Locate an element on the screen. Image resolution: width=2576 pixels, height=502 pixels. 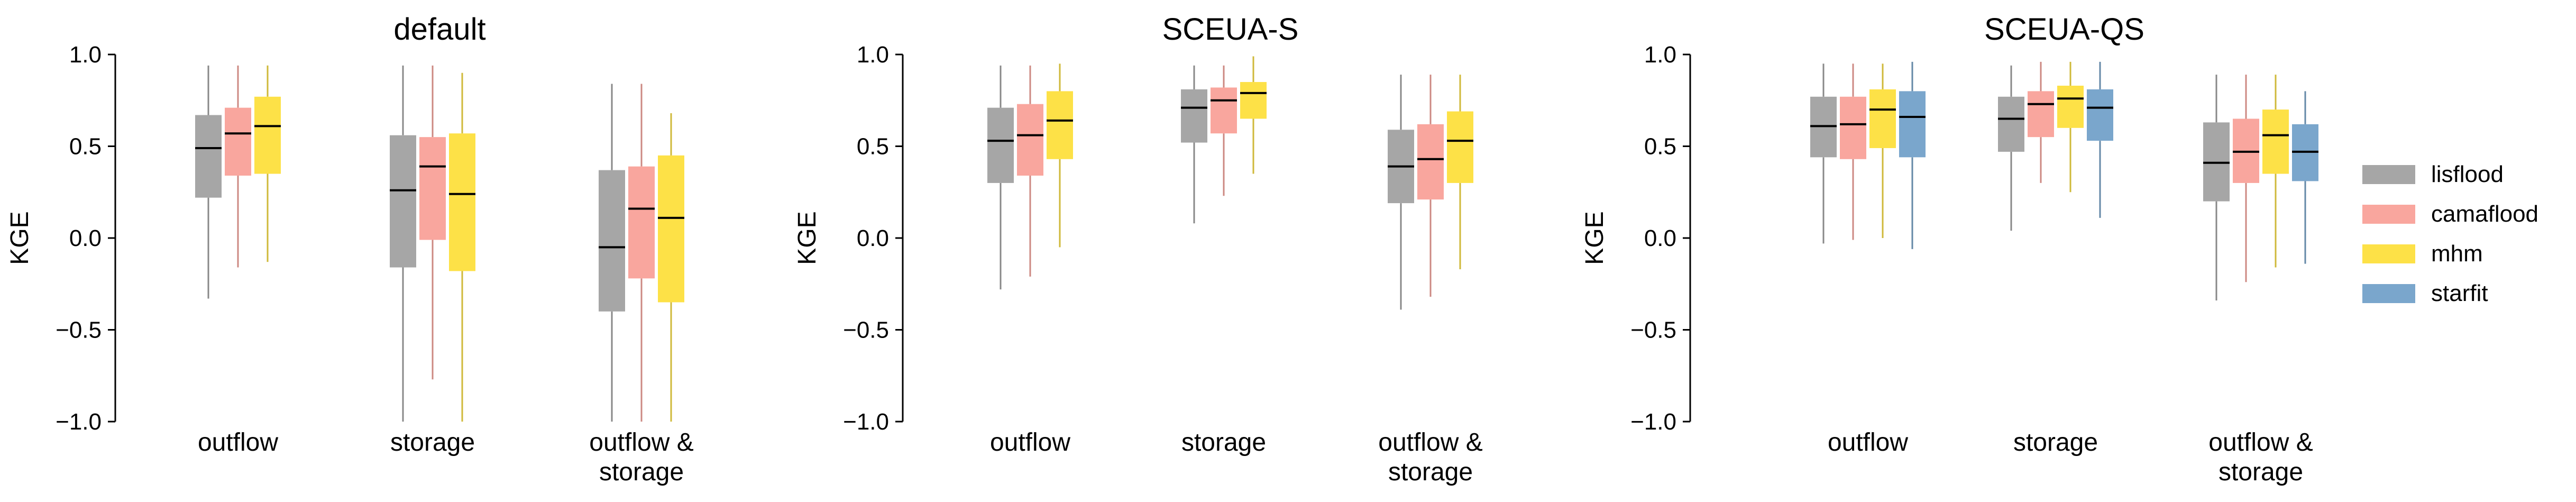
panel-title: SCEUA-S is located at coordinates (1231, 29).